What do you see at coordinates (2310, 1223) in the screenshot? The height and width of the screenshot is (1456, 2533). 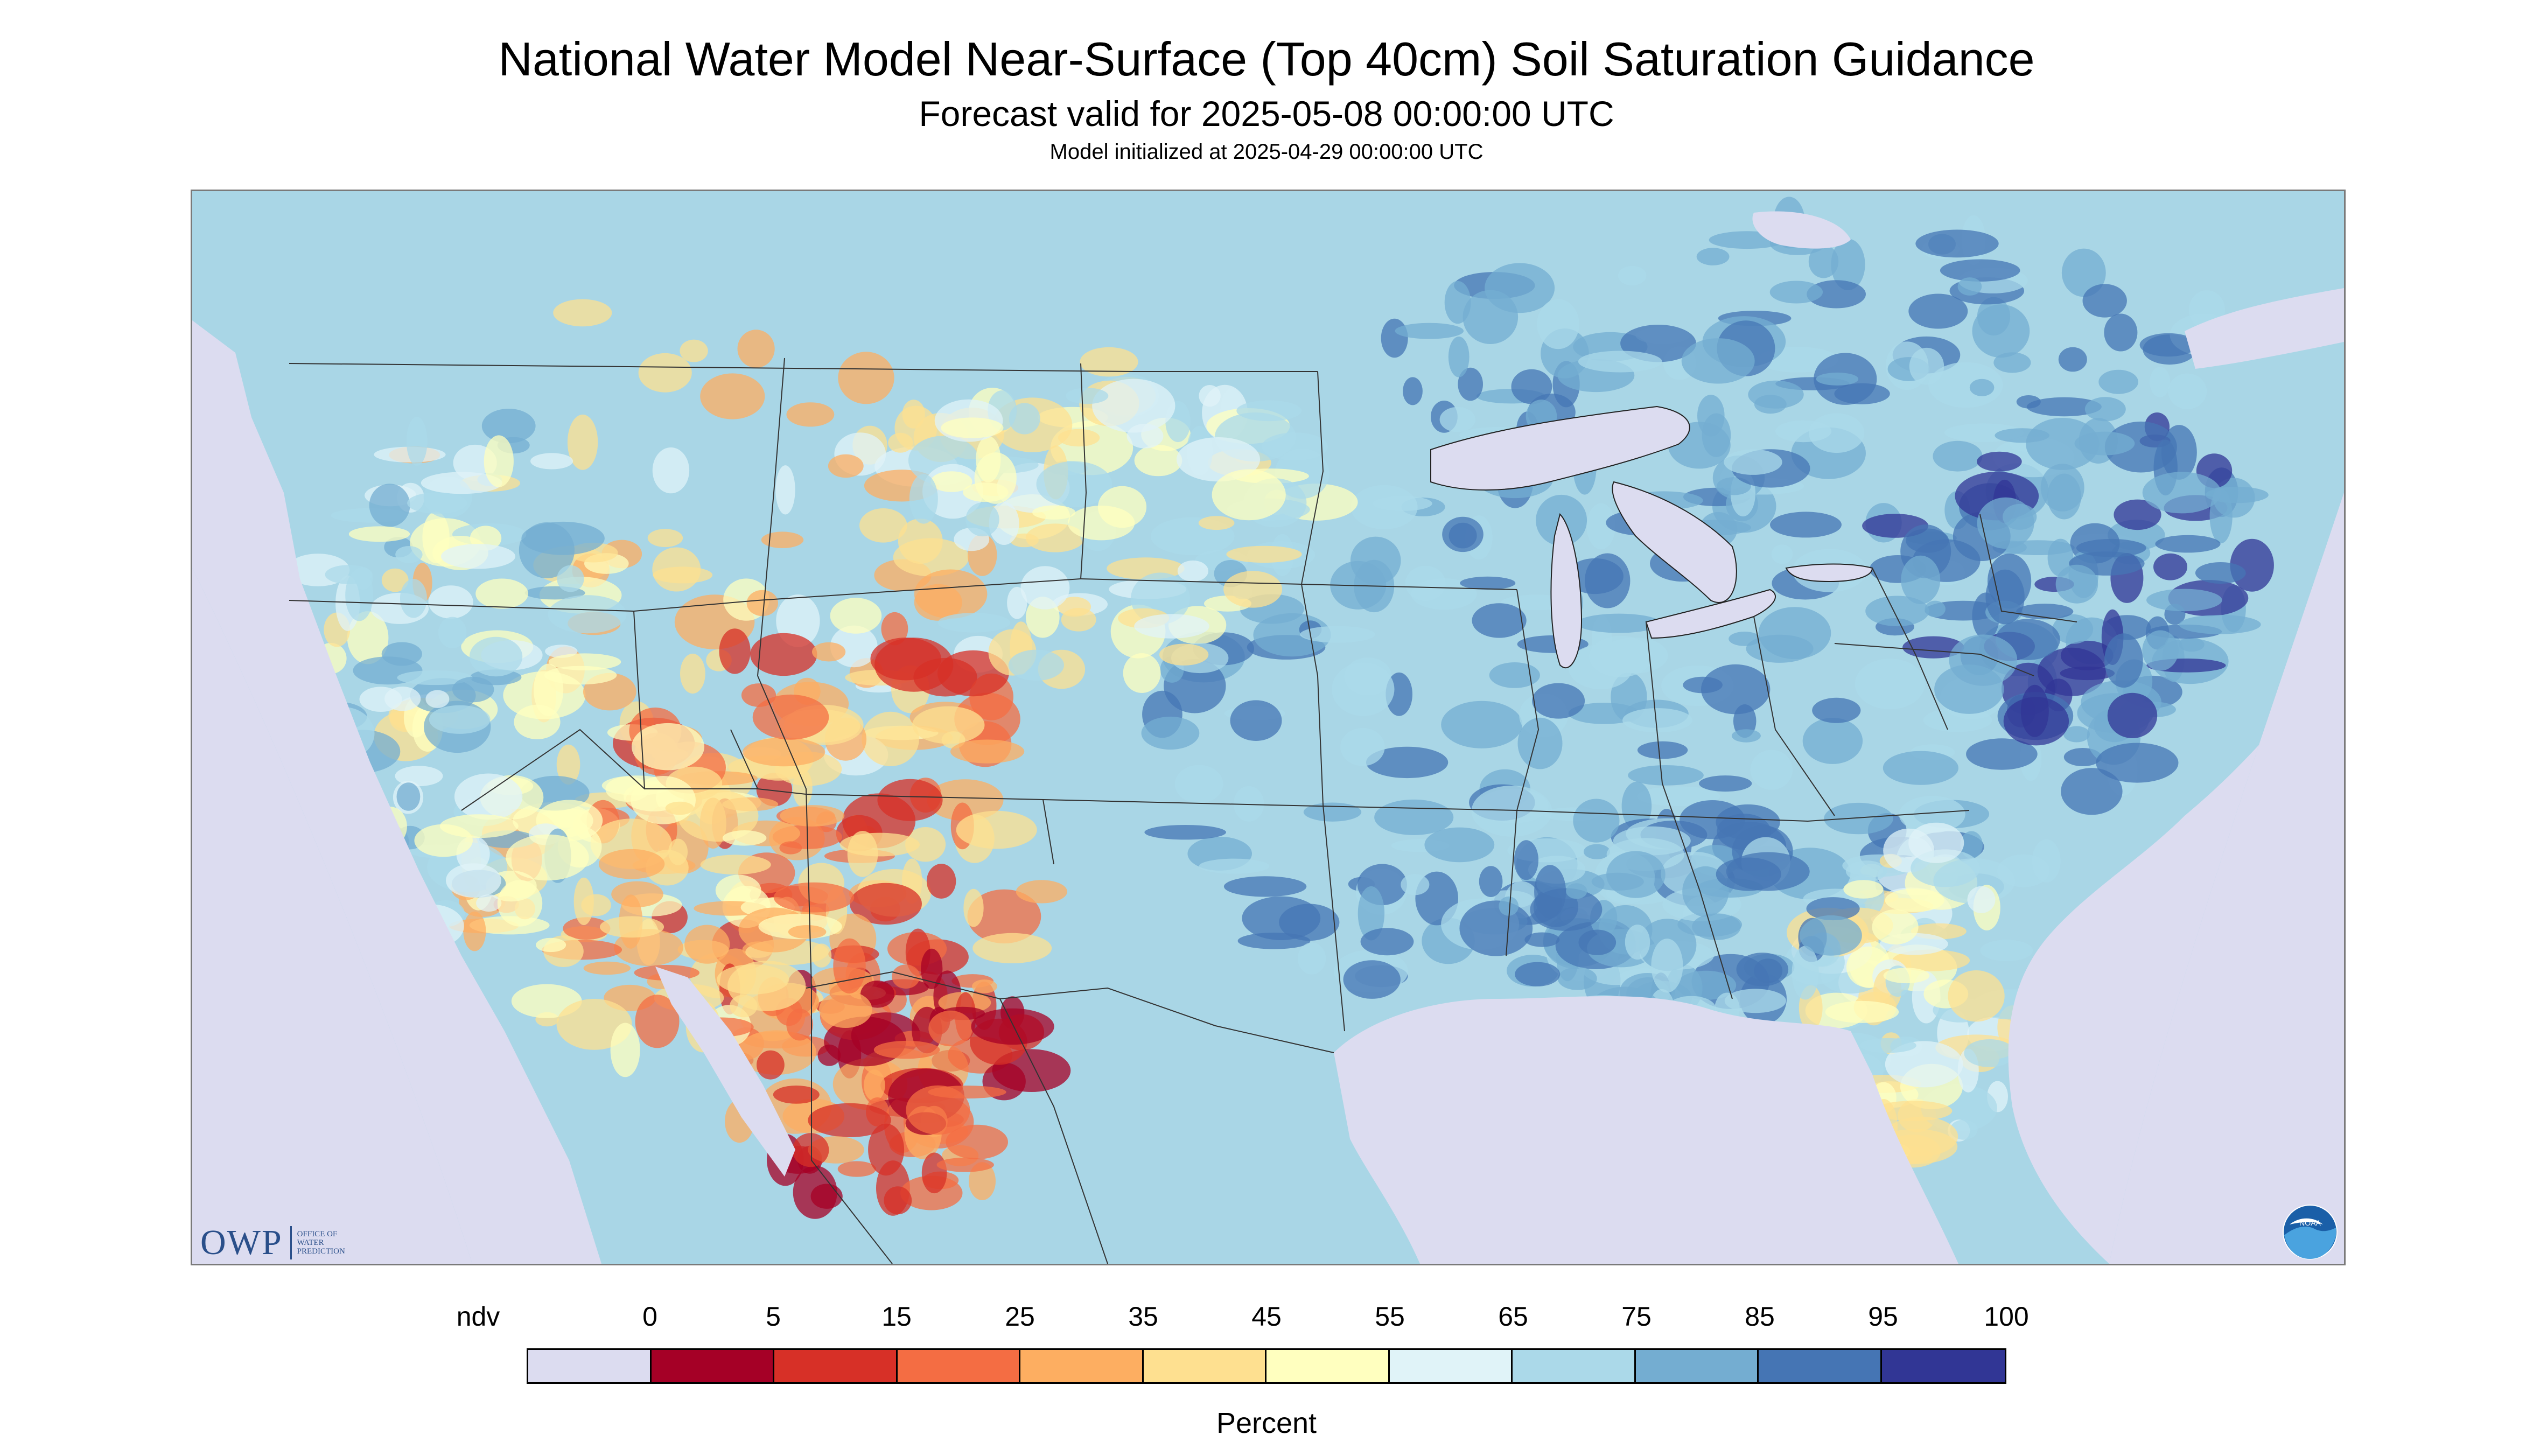 I see `noaa-logo-text: NOAA` at bounding box center [2310, 1223].